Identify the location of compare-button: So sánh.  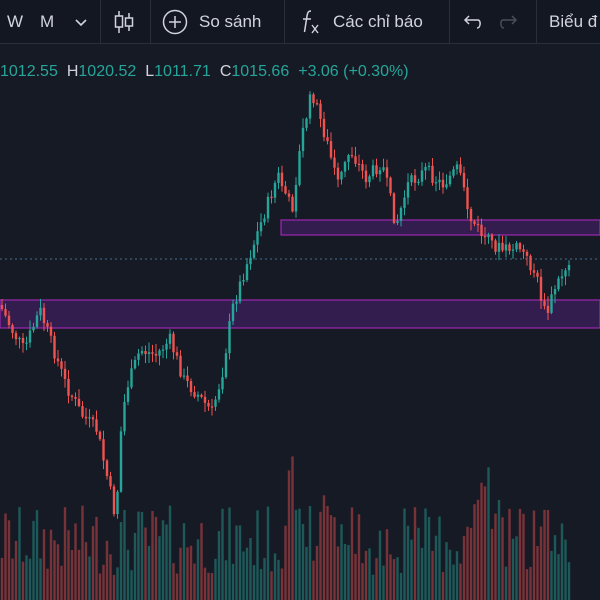
(211, 22).